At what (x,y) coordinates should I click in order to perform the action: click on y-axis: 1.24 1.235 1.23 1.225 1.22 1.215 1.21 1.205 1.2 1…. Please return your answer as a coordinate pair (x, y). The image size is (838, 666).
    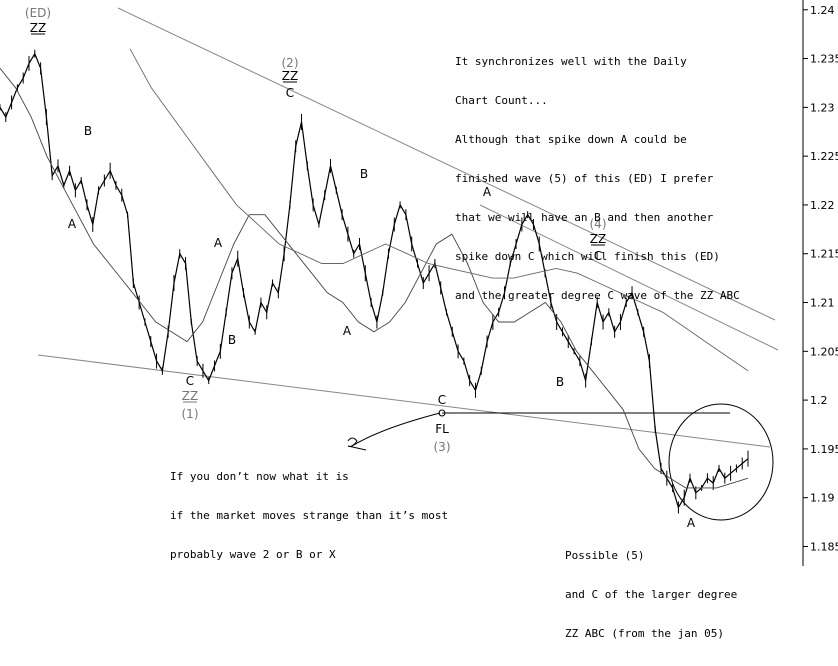
    Looking at the image, I should click on (820, 283).